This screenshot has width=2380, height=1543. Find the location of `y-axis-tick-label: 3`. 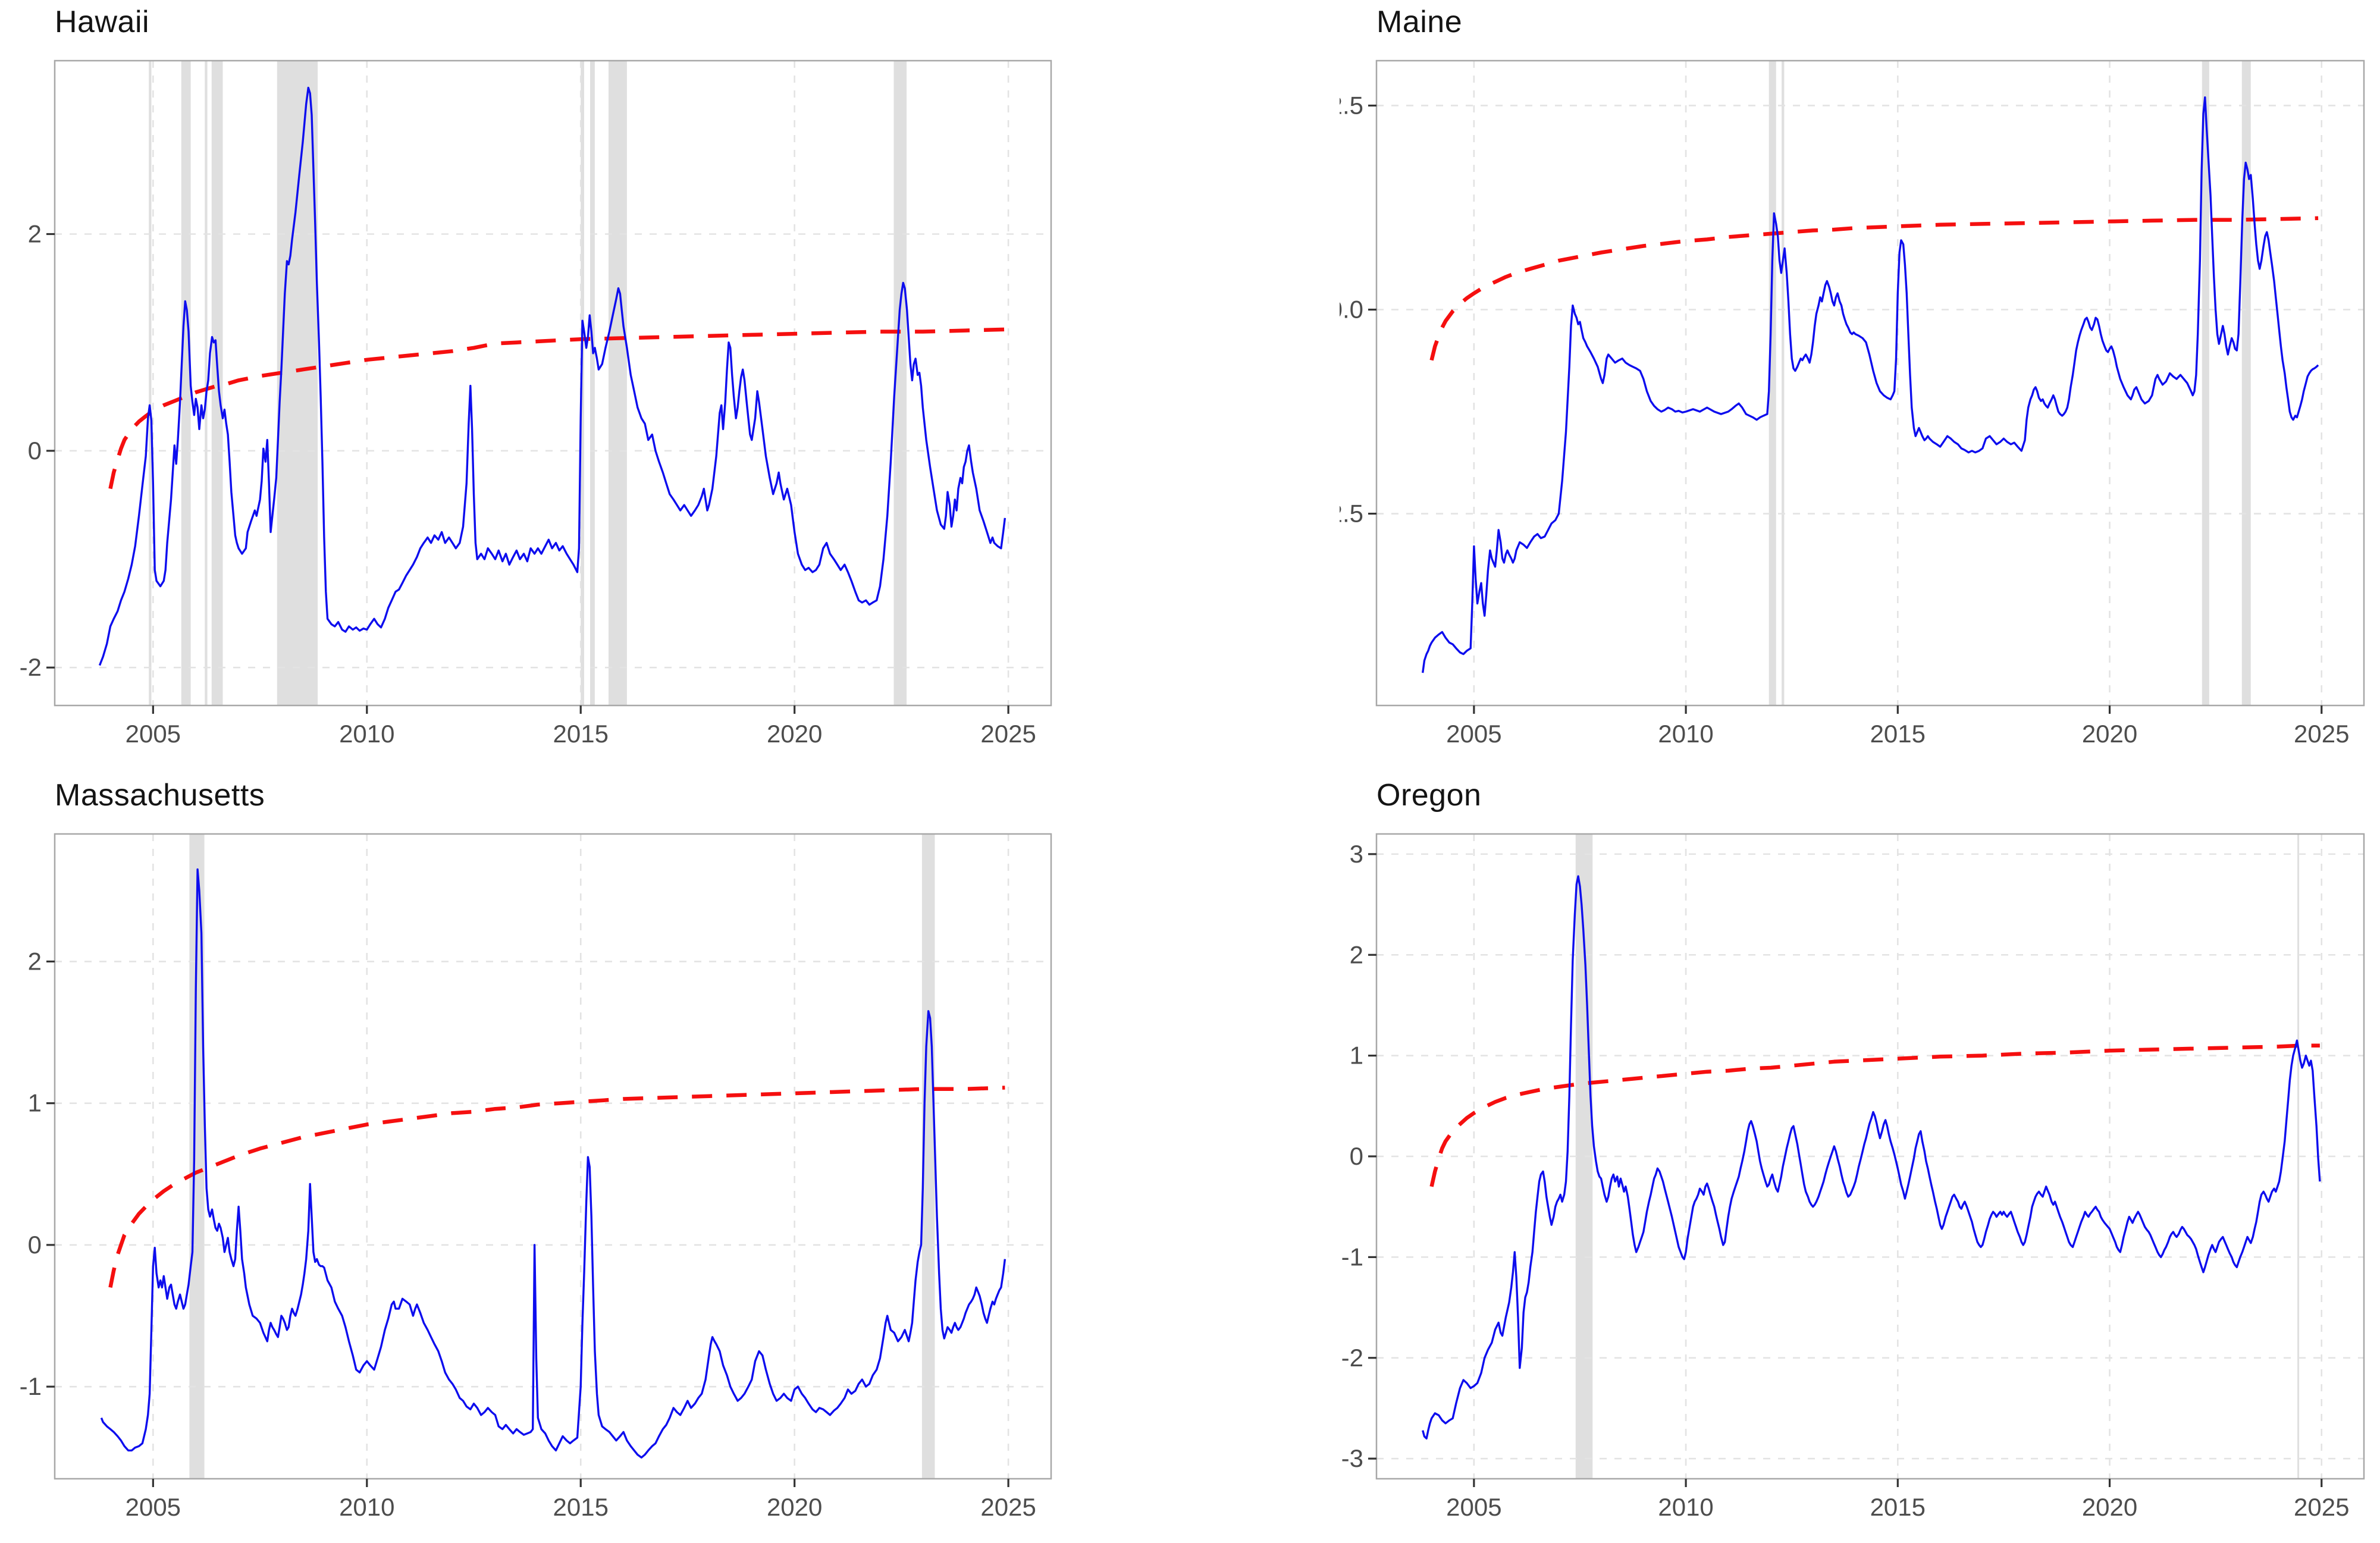

y-axis-tick-label: 3 is located at coordinates (1357, 854).